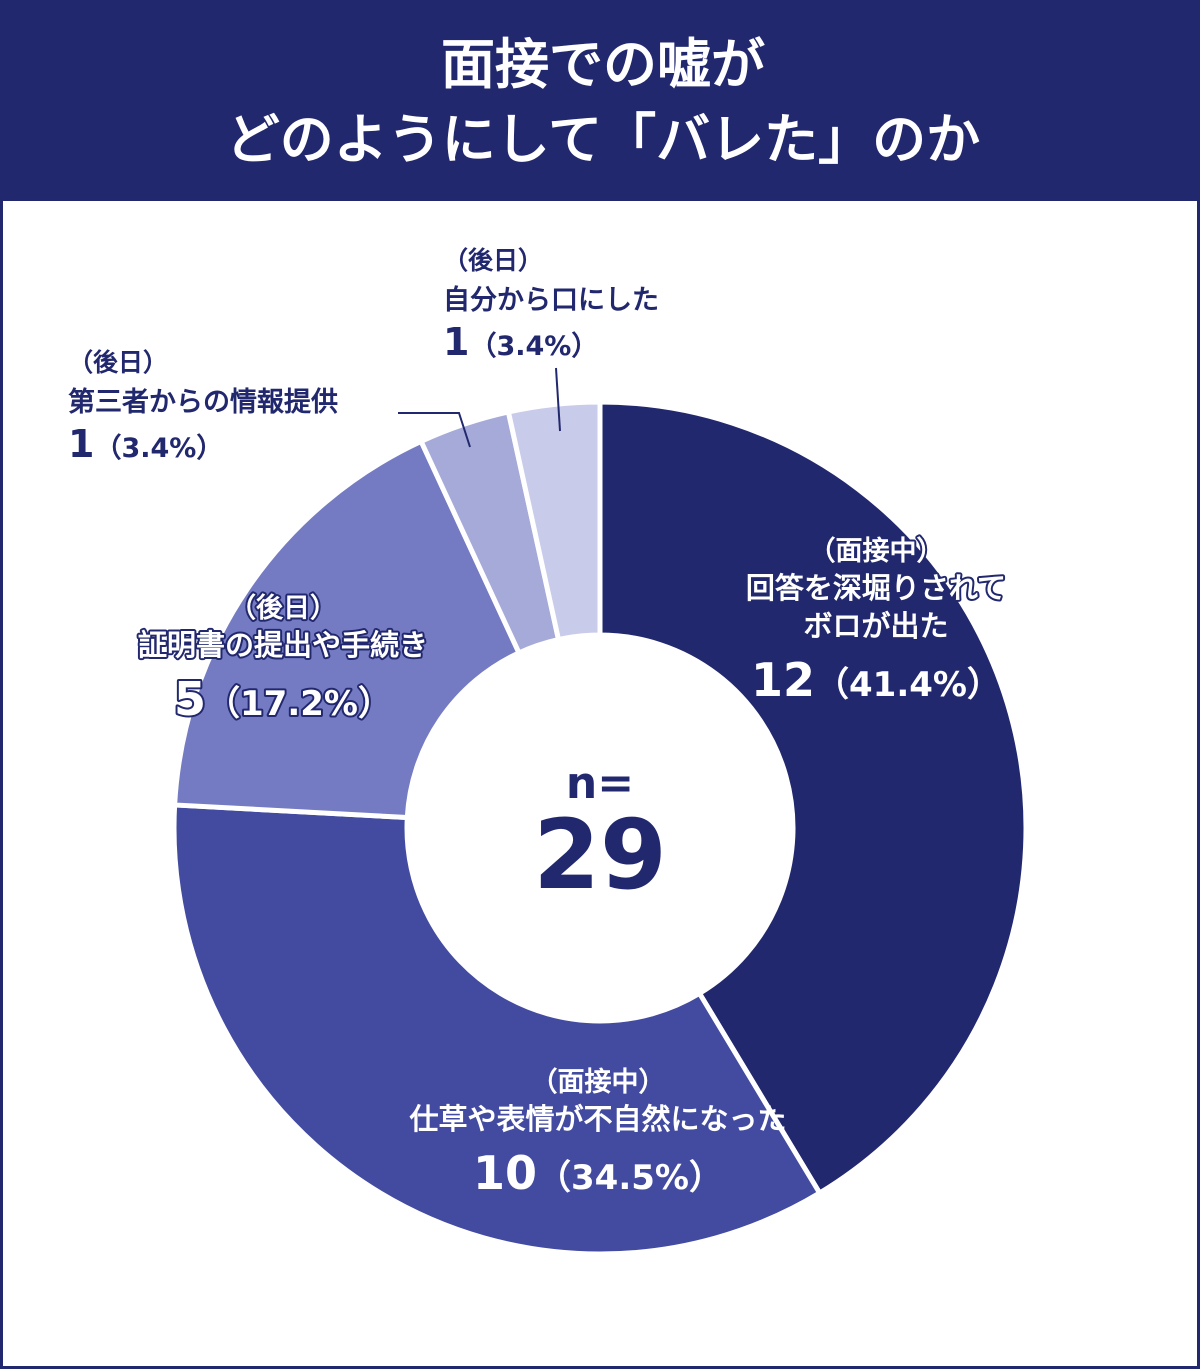 The height and width of the screenshot is (1369, 1200). I want to click on center-n-label: n=, so click(600, 783).